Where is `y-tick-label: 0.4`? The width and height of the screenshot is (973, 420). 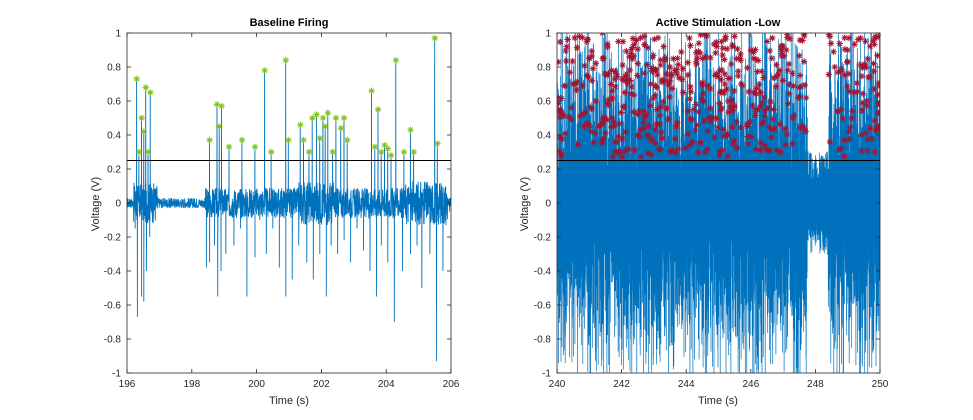 y-tick-label: 0.4 is located at coordinates (544, 136).